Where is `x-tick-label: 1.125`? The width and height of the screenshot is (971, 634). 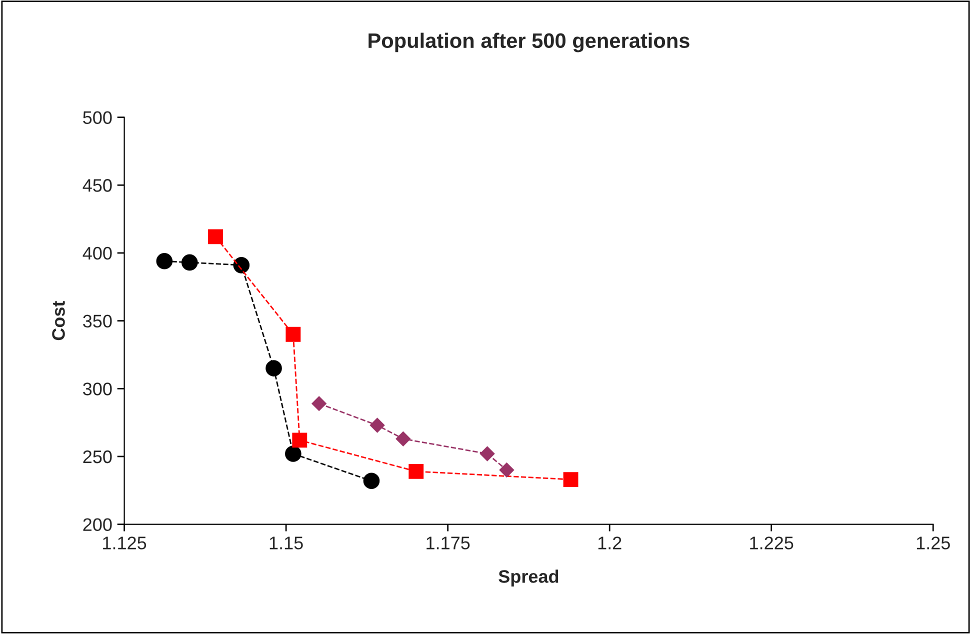
x-tick-label: 1.125 is located at coordinates (124, 543).